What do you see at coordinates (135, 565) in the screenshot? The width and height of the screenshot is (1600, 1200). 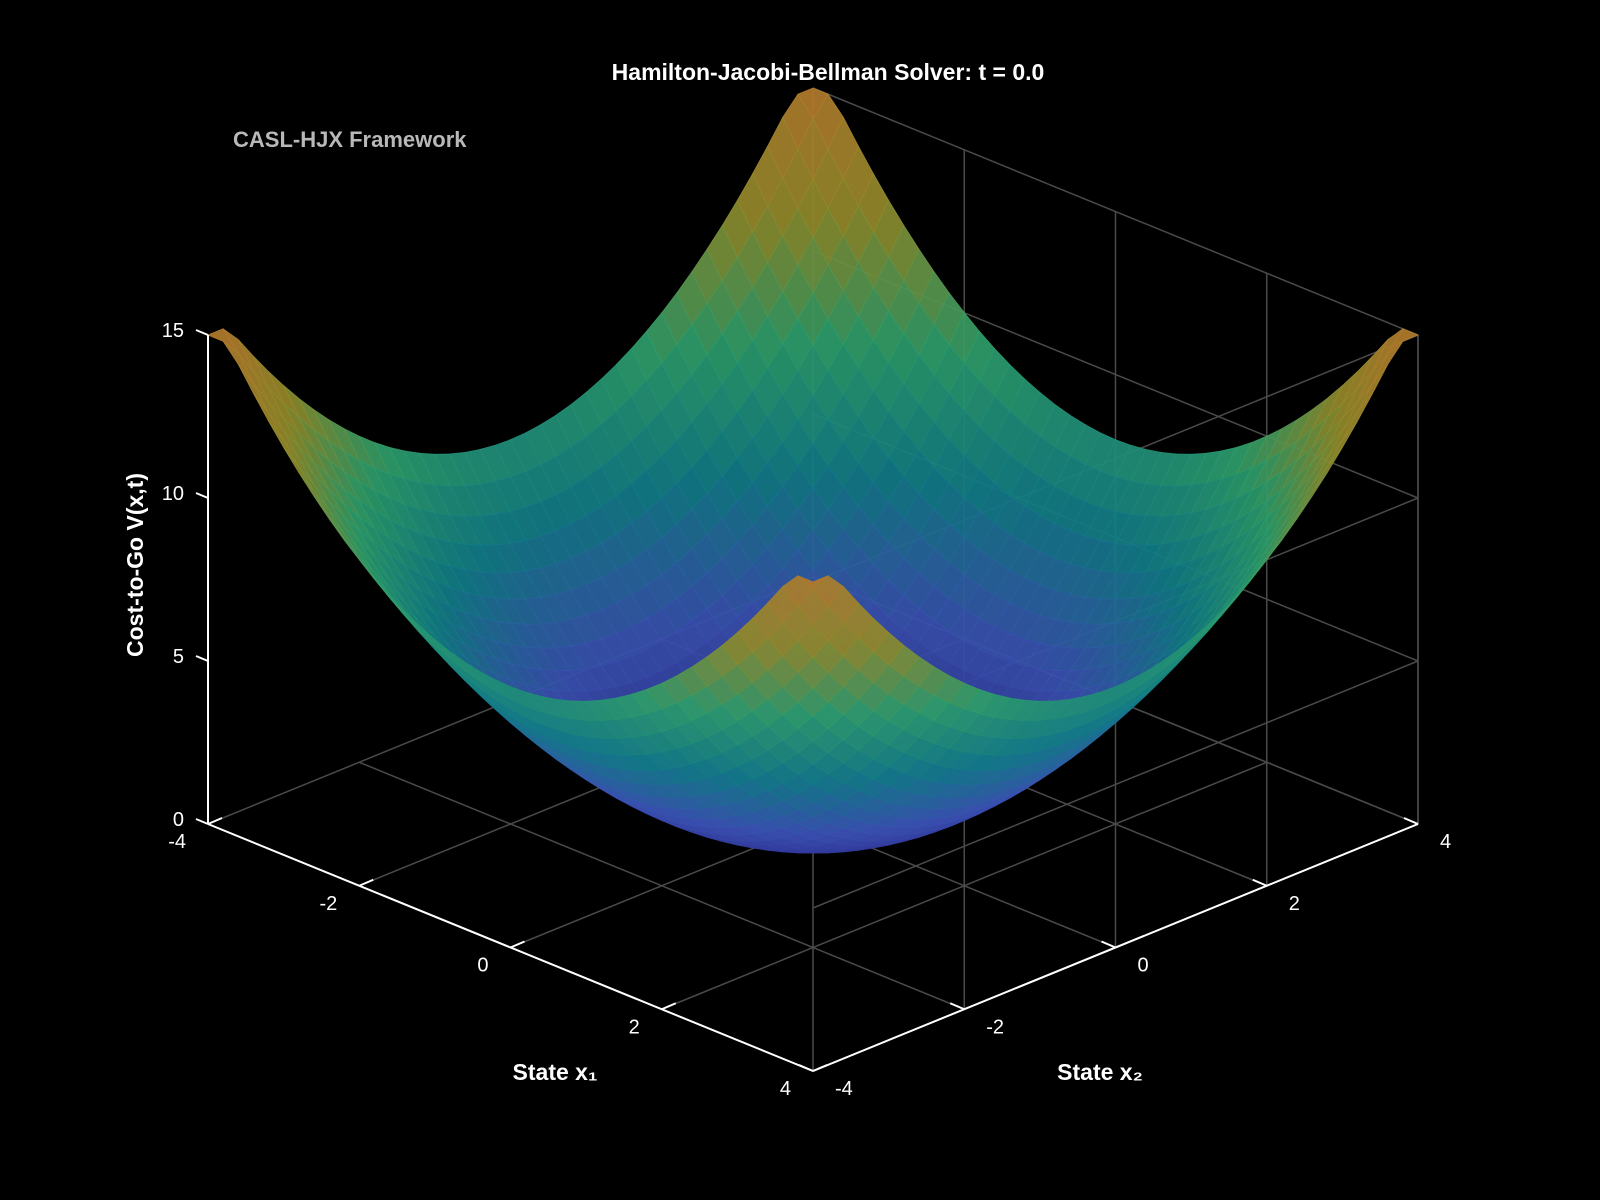 I see `z-axis-label: Cost-to-Go V(x,t)` at bounding box center [135, 565].